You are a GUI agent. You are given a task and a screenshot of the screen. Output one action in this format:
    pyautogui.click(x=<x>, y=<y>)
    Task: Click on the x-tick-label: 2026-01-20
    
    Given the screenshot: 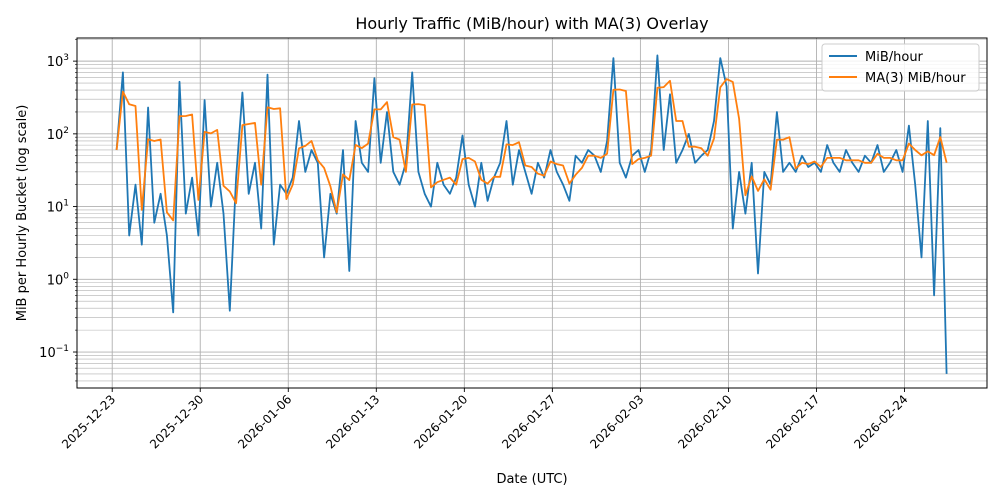 What is the action you would take?
    pyautogui.click(x=440, y=421)
    